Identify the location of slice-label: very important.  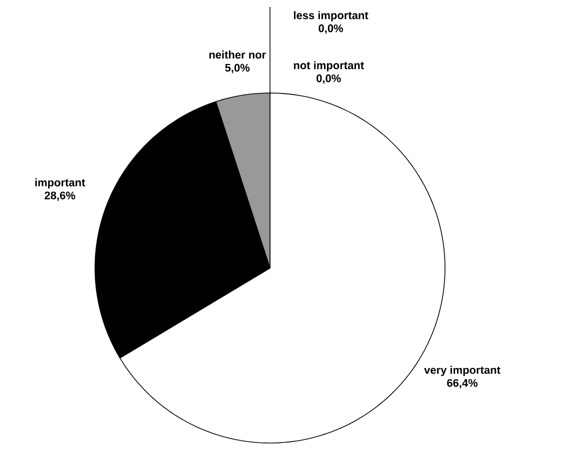
(462, 371).